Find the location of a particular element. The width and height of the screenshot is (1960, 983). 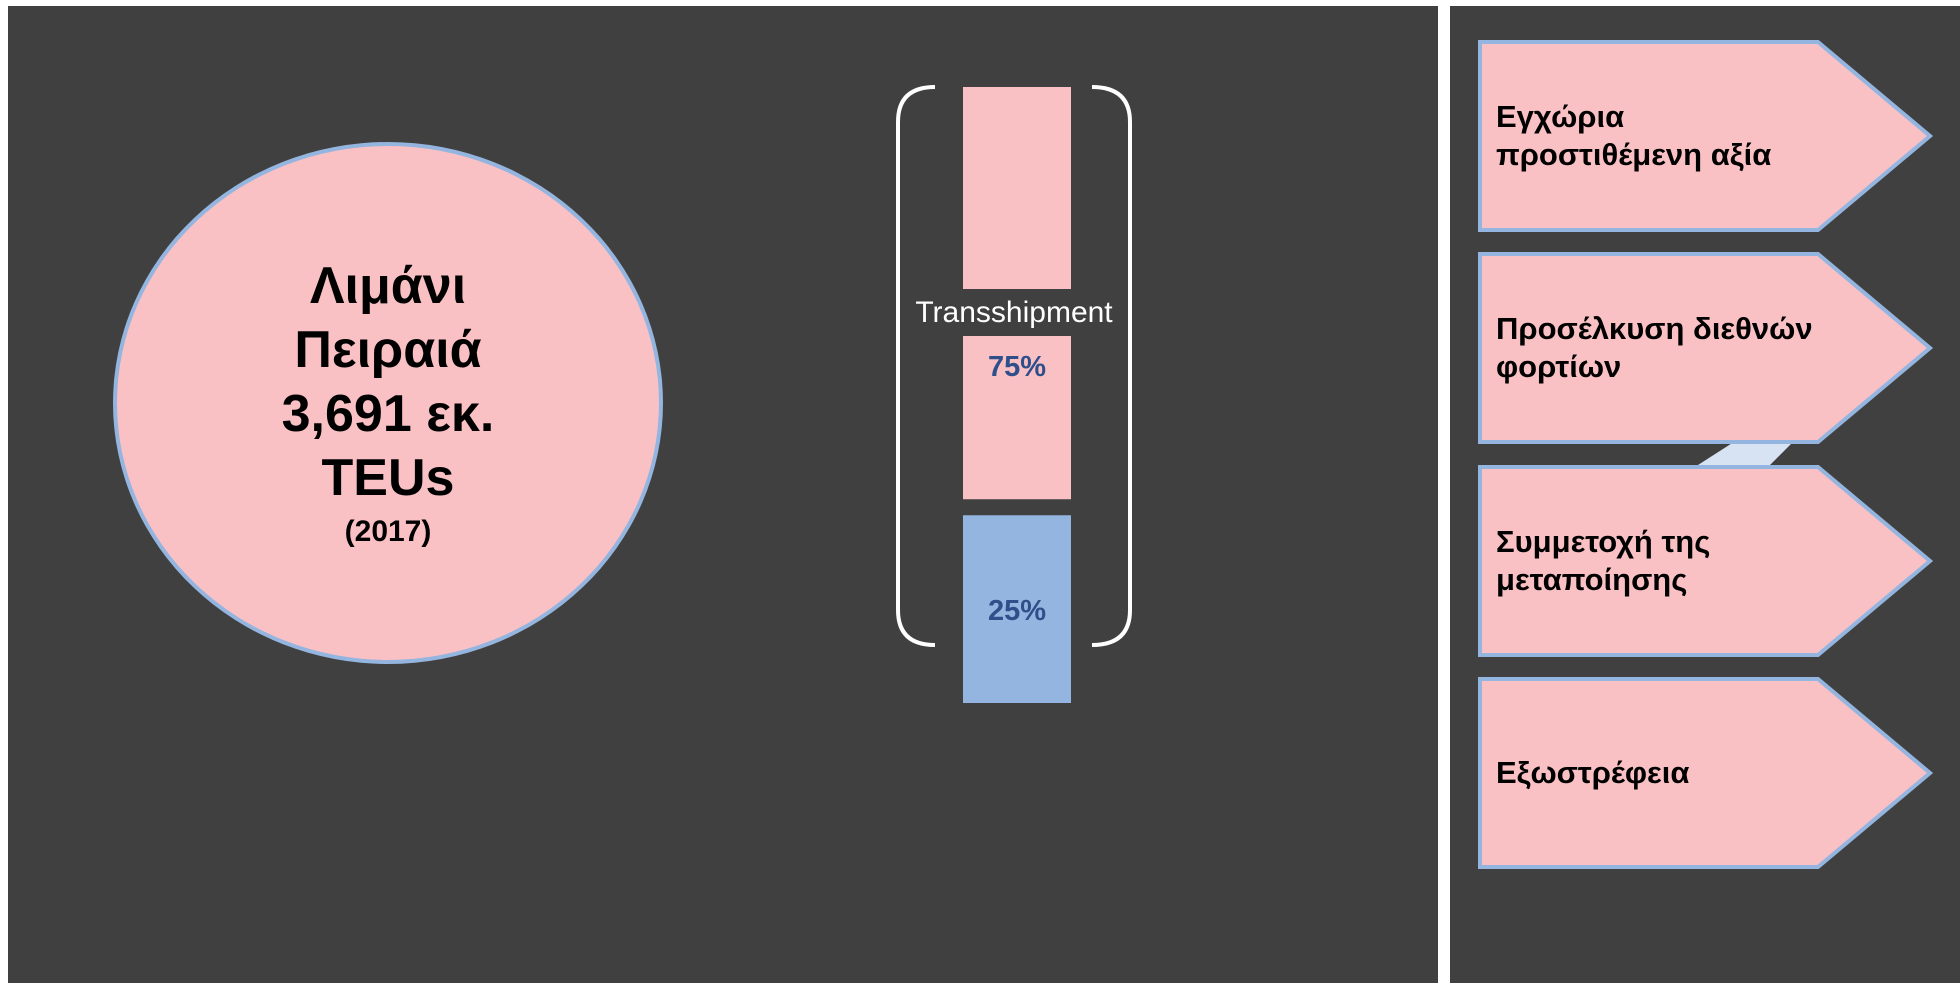

bracket-right is located at coordinates (1111, 366).